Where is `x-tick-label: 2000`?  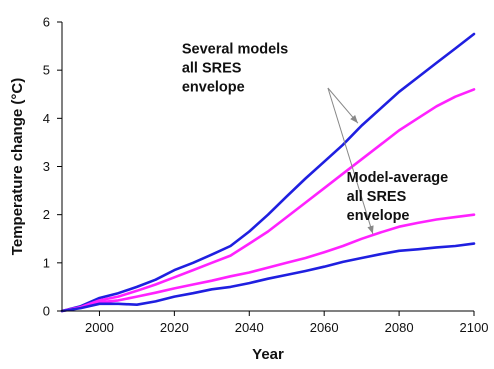
x-tick-label: 2000 is located at coordinates (99, 327).